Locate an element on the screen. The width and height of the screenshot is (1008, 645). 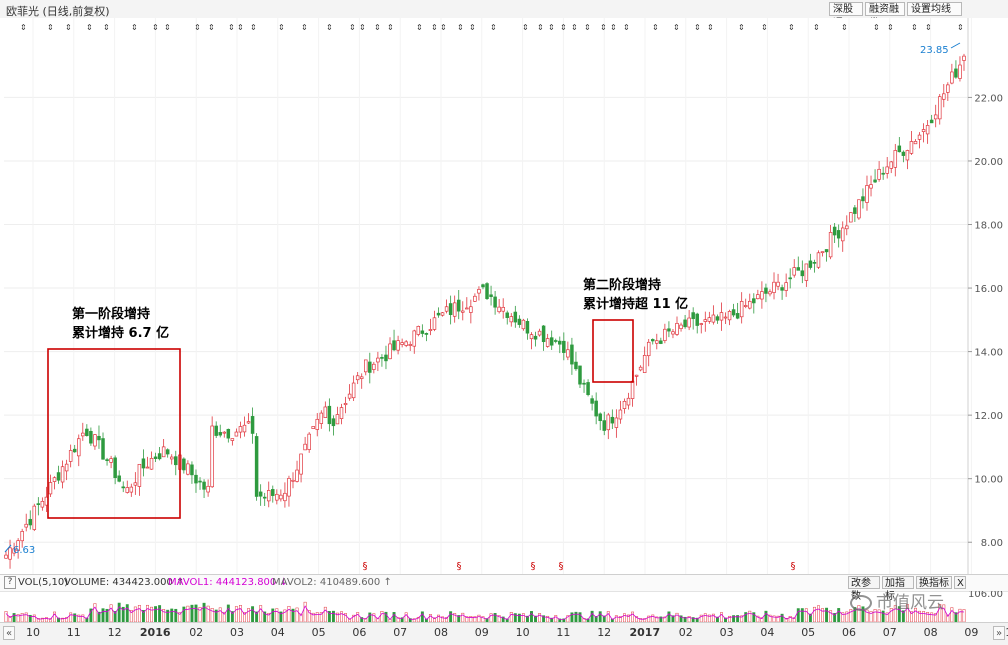
volume-chart: 106.00 is located at coordinates (504, 606).